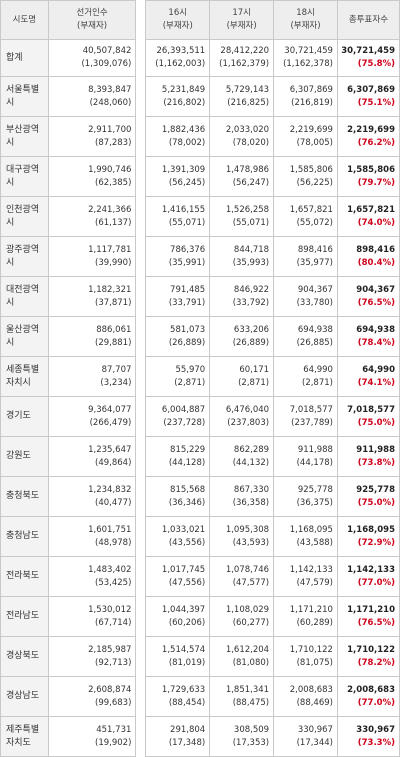 The height and width of the screenshot is (757, 400). What do you see at coordinates (248, 102) in the screenshot?
I see `absentee-count: (216,825)` at bounding box center [248, 102].